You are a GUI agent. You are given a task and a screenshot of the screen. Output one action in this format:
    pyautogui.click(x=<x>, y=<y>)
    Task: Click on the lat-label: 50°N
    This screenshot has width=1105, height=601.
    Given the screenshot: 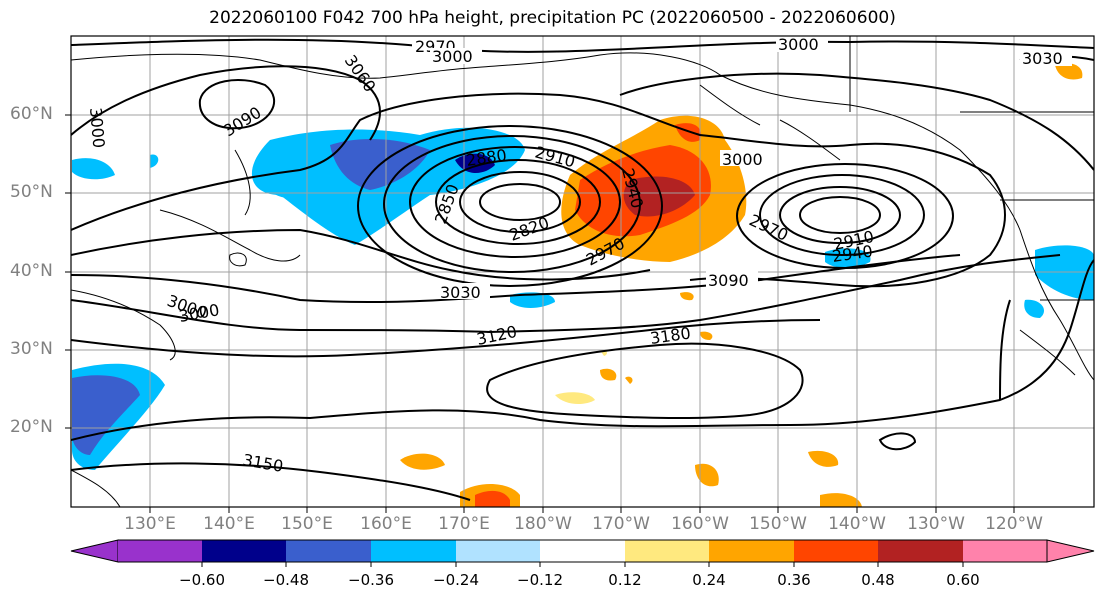 What is the action you would take?
    pyautogui.click(x=31, y=192)
    